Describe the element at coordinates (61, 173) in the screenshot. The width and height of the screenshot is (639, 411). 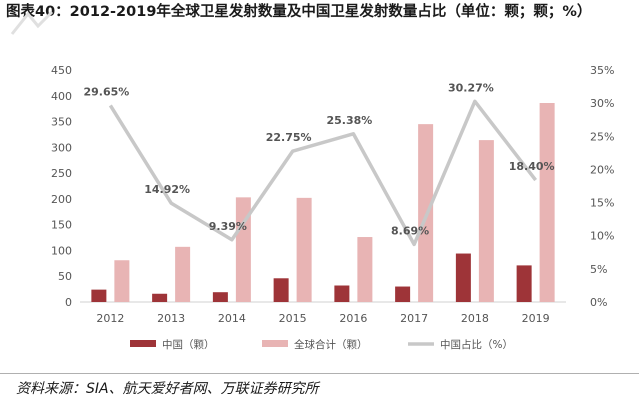
I see `left-tick-label: 250` at that location.